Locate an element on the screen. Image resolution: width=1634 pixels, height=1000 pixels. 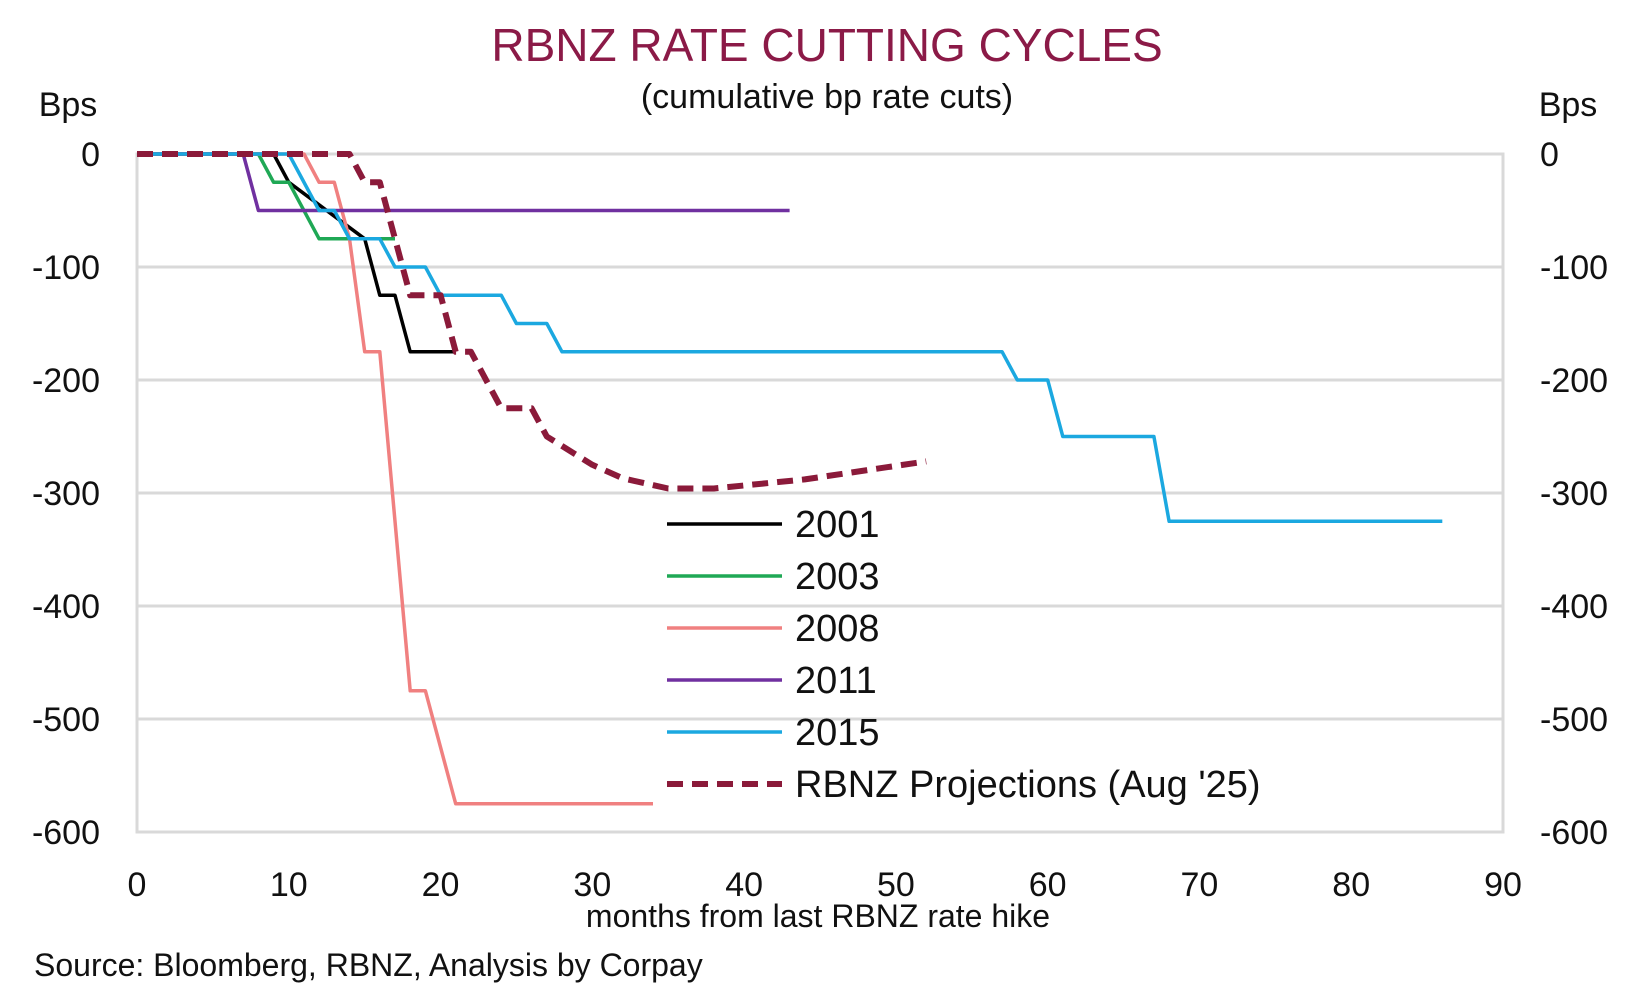
x-tick-label: 20 is located at coordinates (441, 885).